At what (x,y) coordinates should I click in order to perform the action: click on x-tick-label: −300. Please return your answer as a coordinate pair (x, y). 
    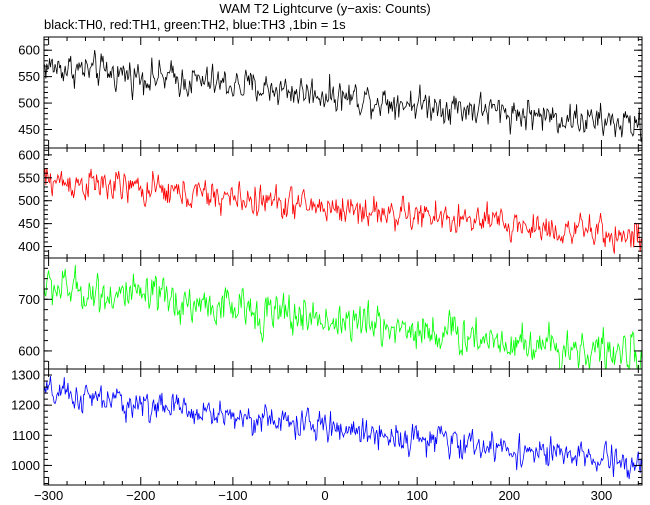
    Looking at the image, I should click on (48, 495).